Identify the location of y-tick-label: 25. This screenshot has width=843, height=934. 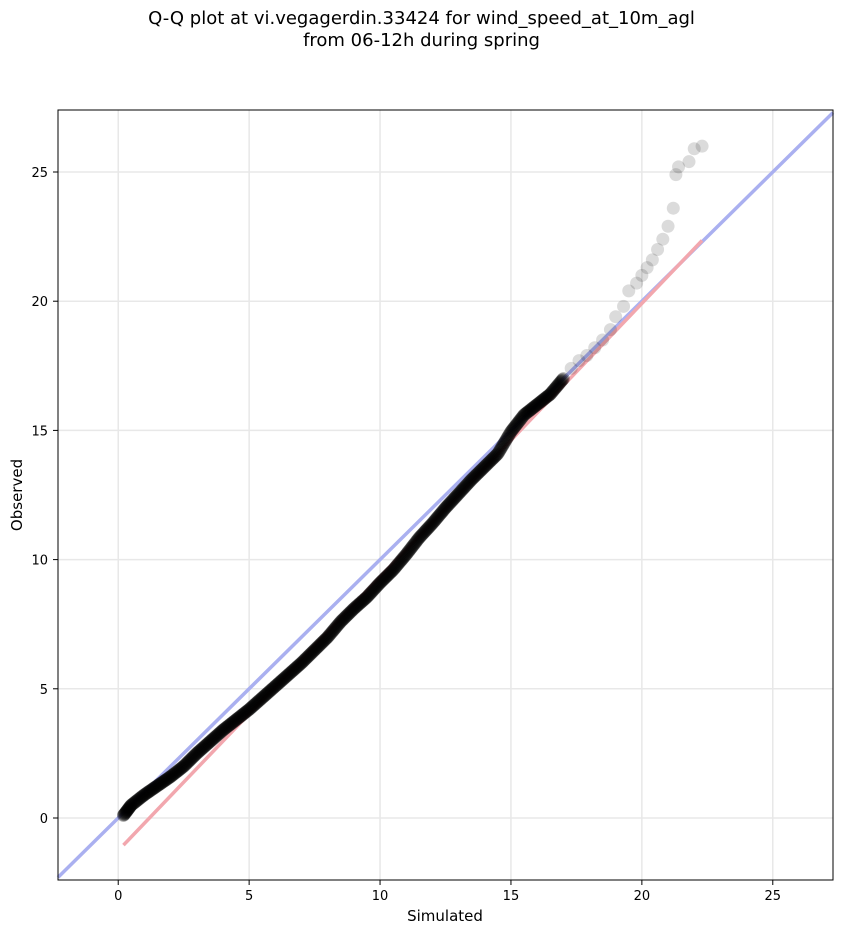
(39, 173).